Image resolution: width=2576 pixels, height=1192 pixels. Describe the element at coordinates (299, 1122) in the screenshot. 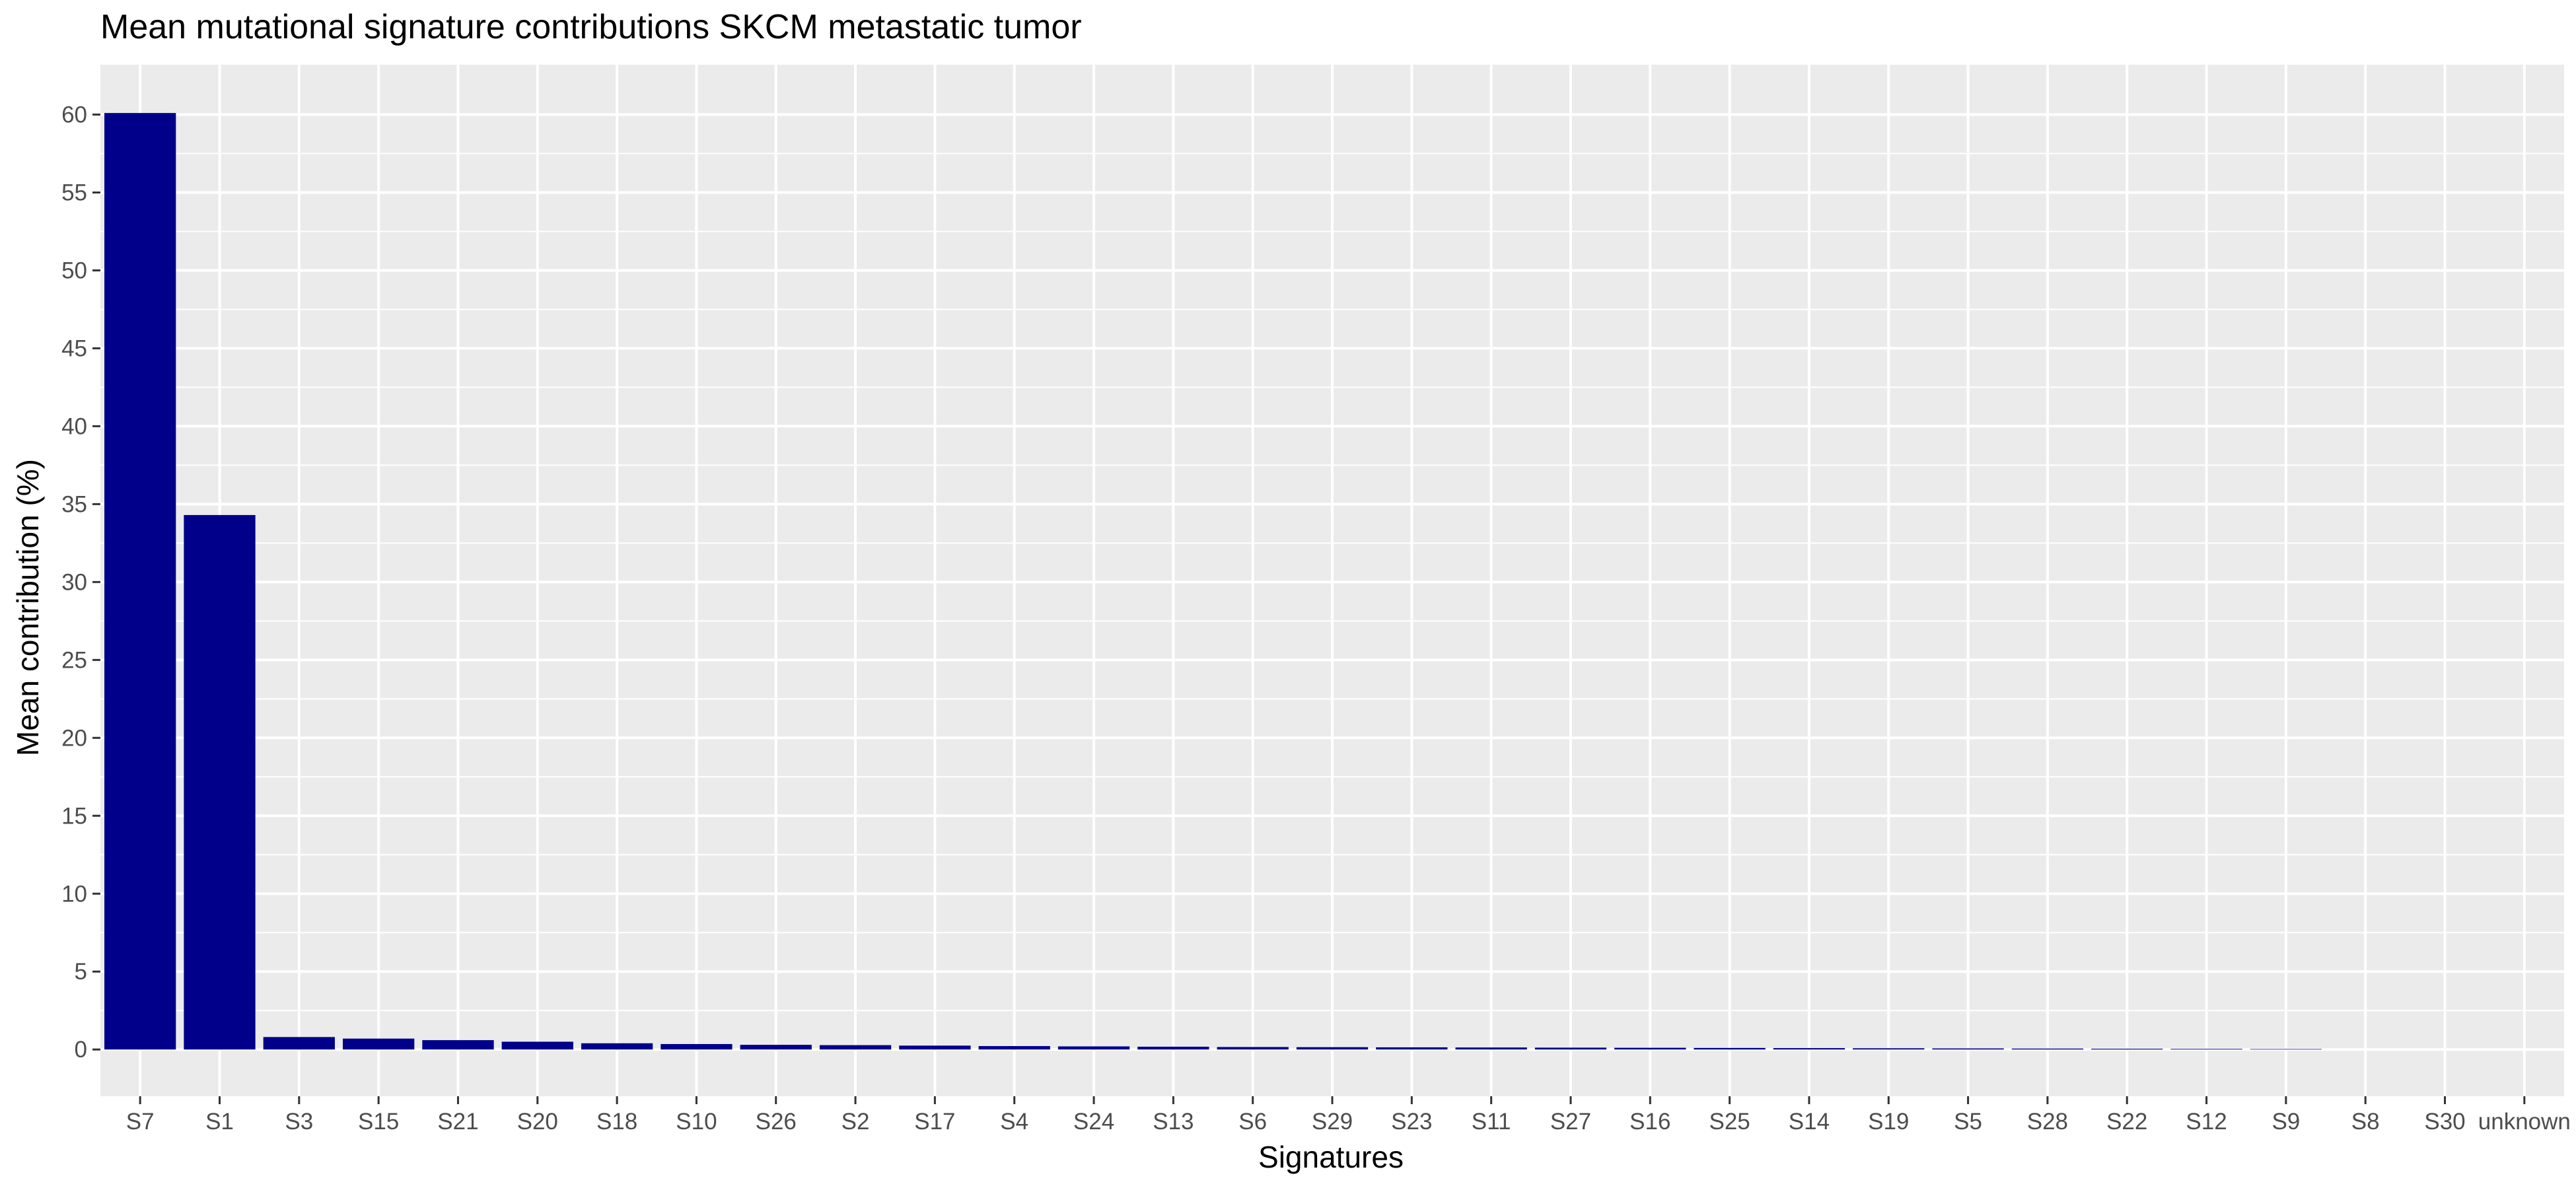

I see `x-tick-label: S3` at that location.